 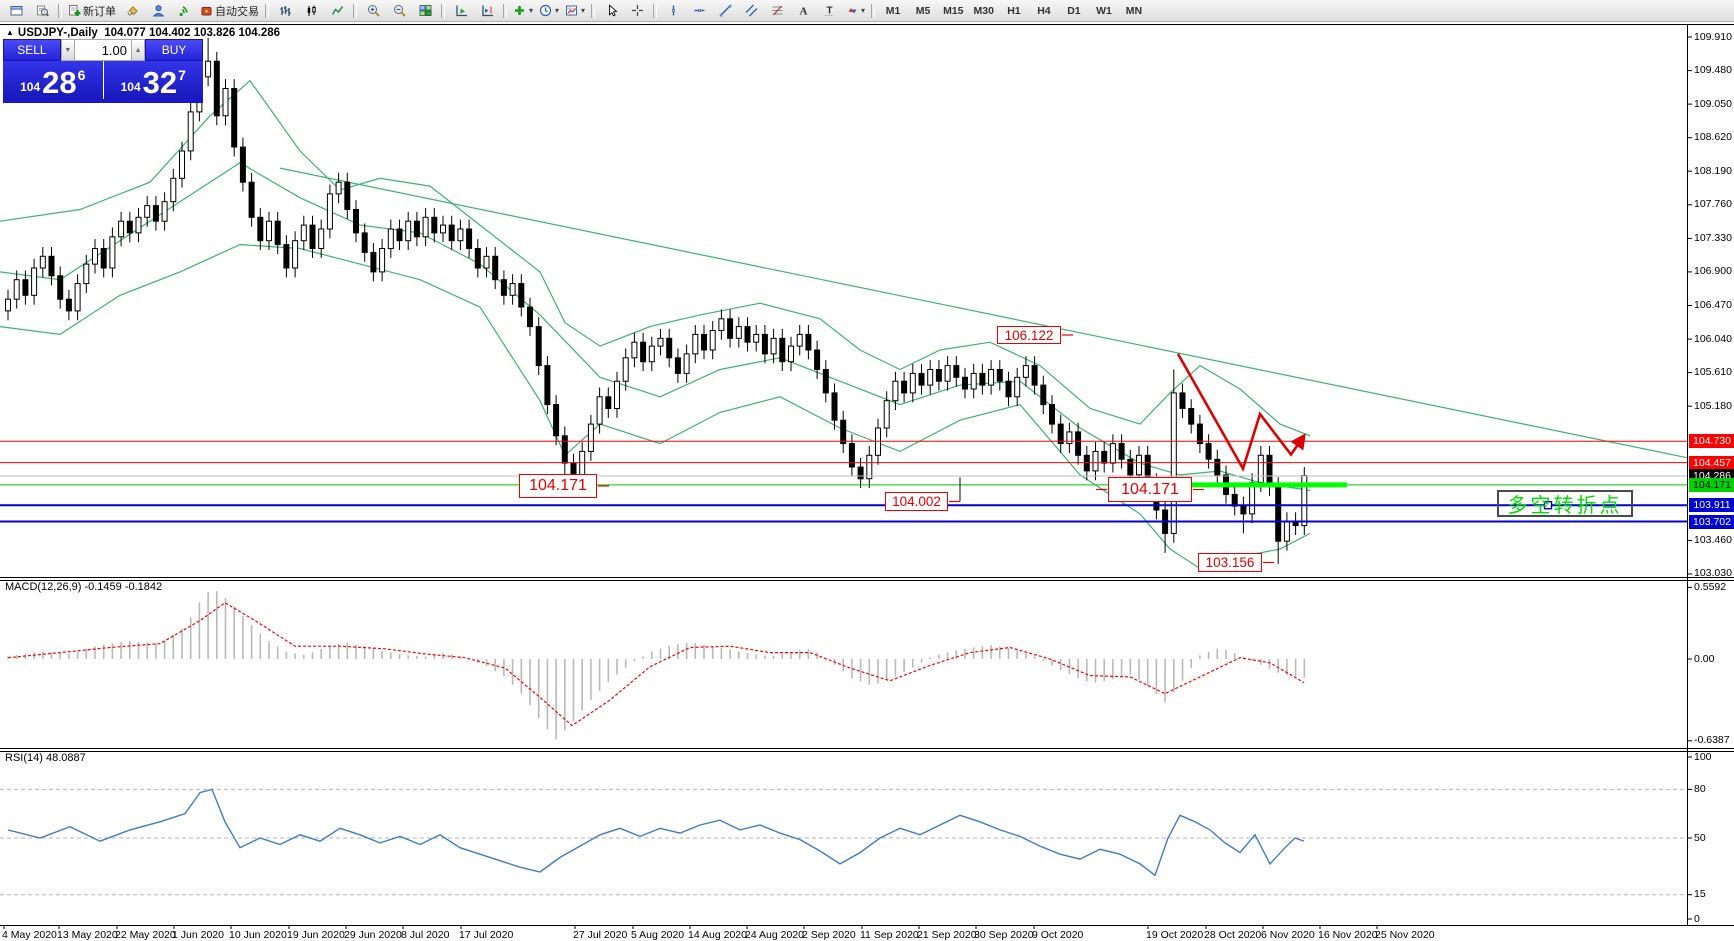 I want to click on buy-button: BUY, so click(x=174, y=50).